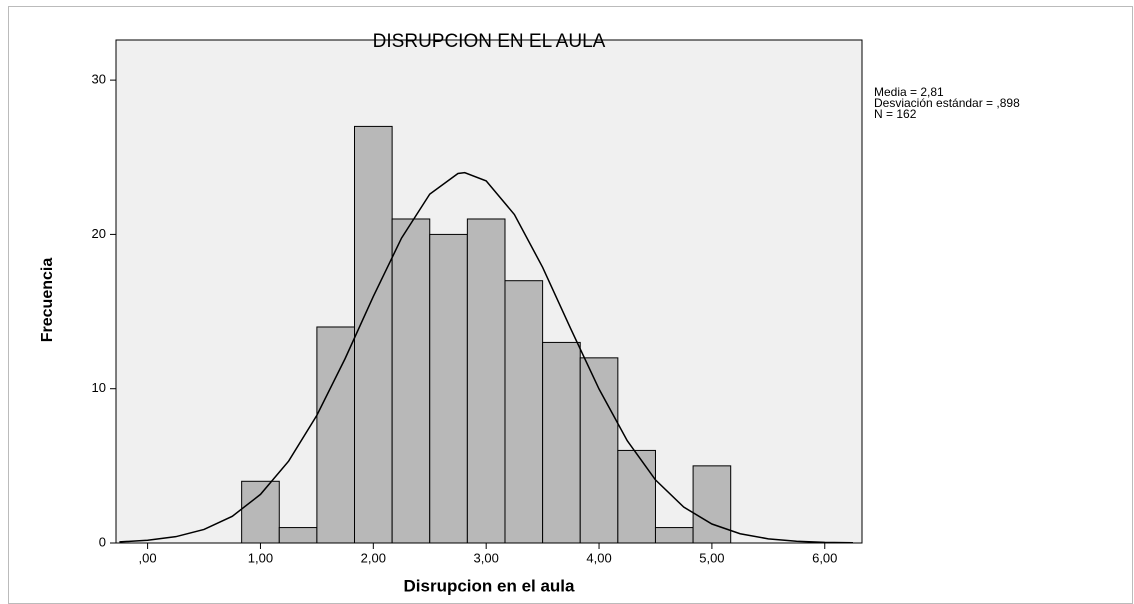 The width and height of the screenshot is (1134, 604). I want to click on x-tick-label: 2,00, so click(373, 557).